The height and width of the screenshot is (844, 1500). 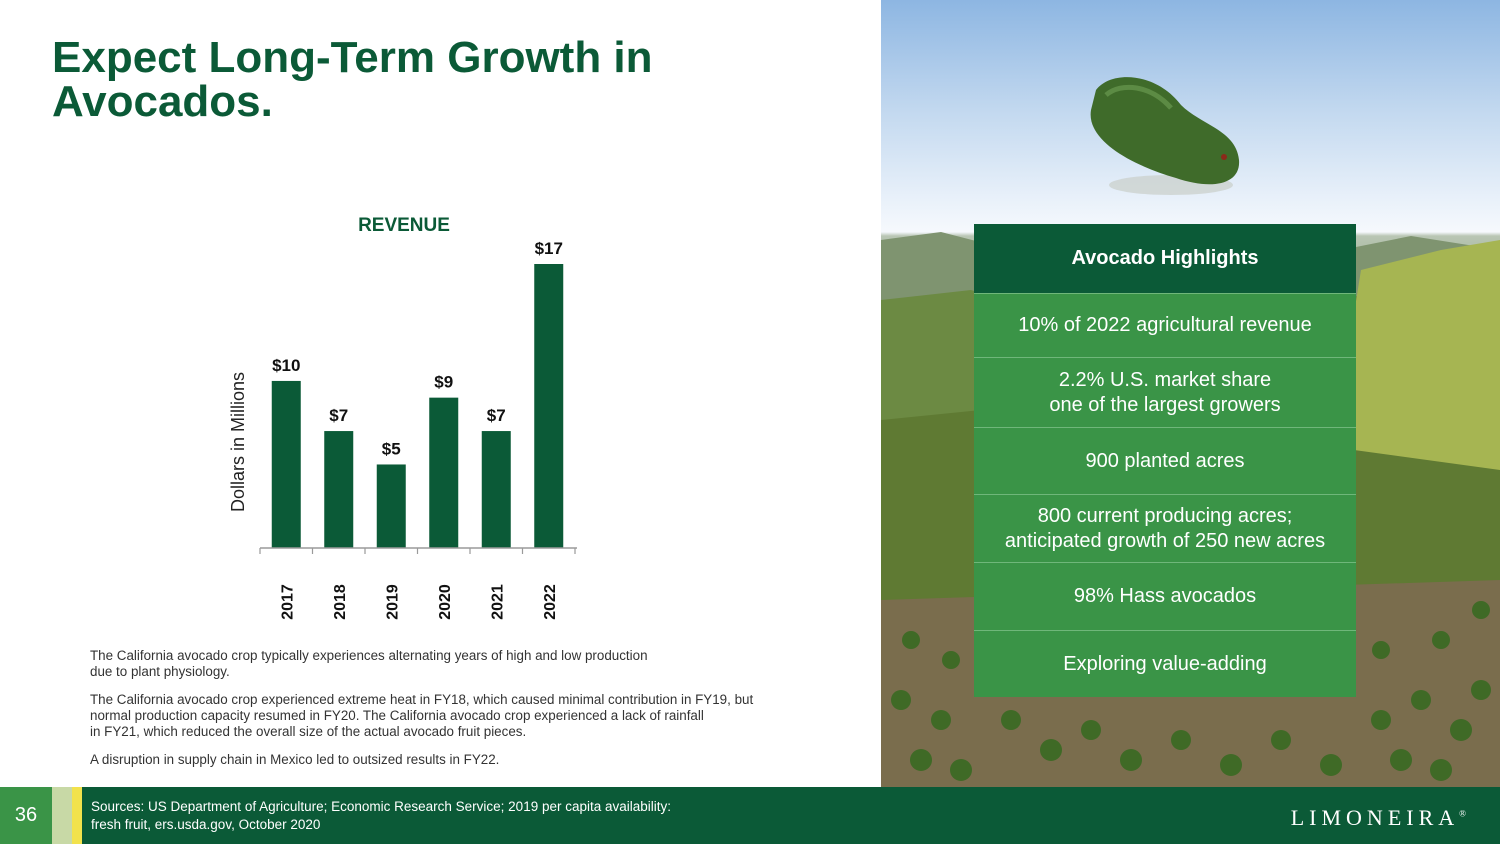 What do you see at coordinates (445, 602) in the screenshot?
I see `x-tick-label-2020: 2020` at bounding box center [445, 602].